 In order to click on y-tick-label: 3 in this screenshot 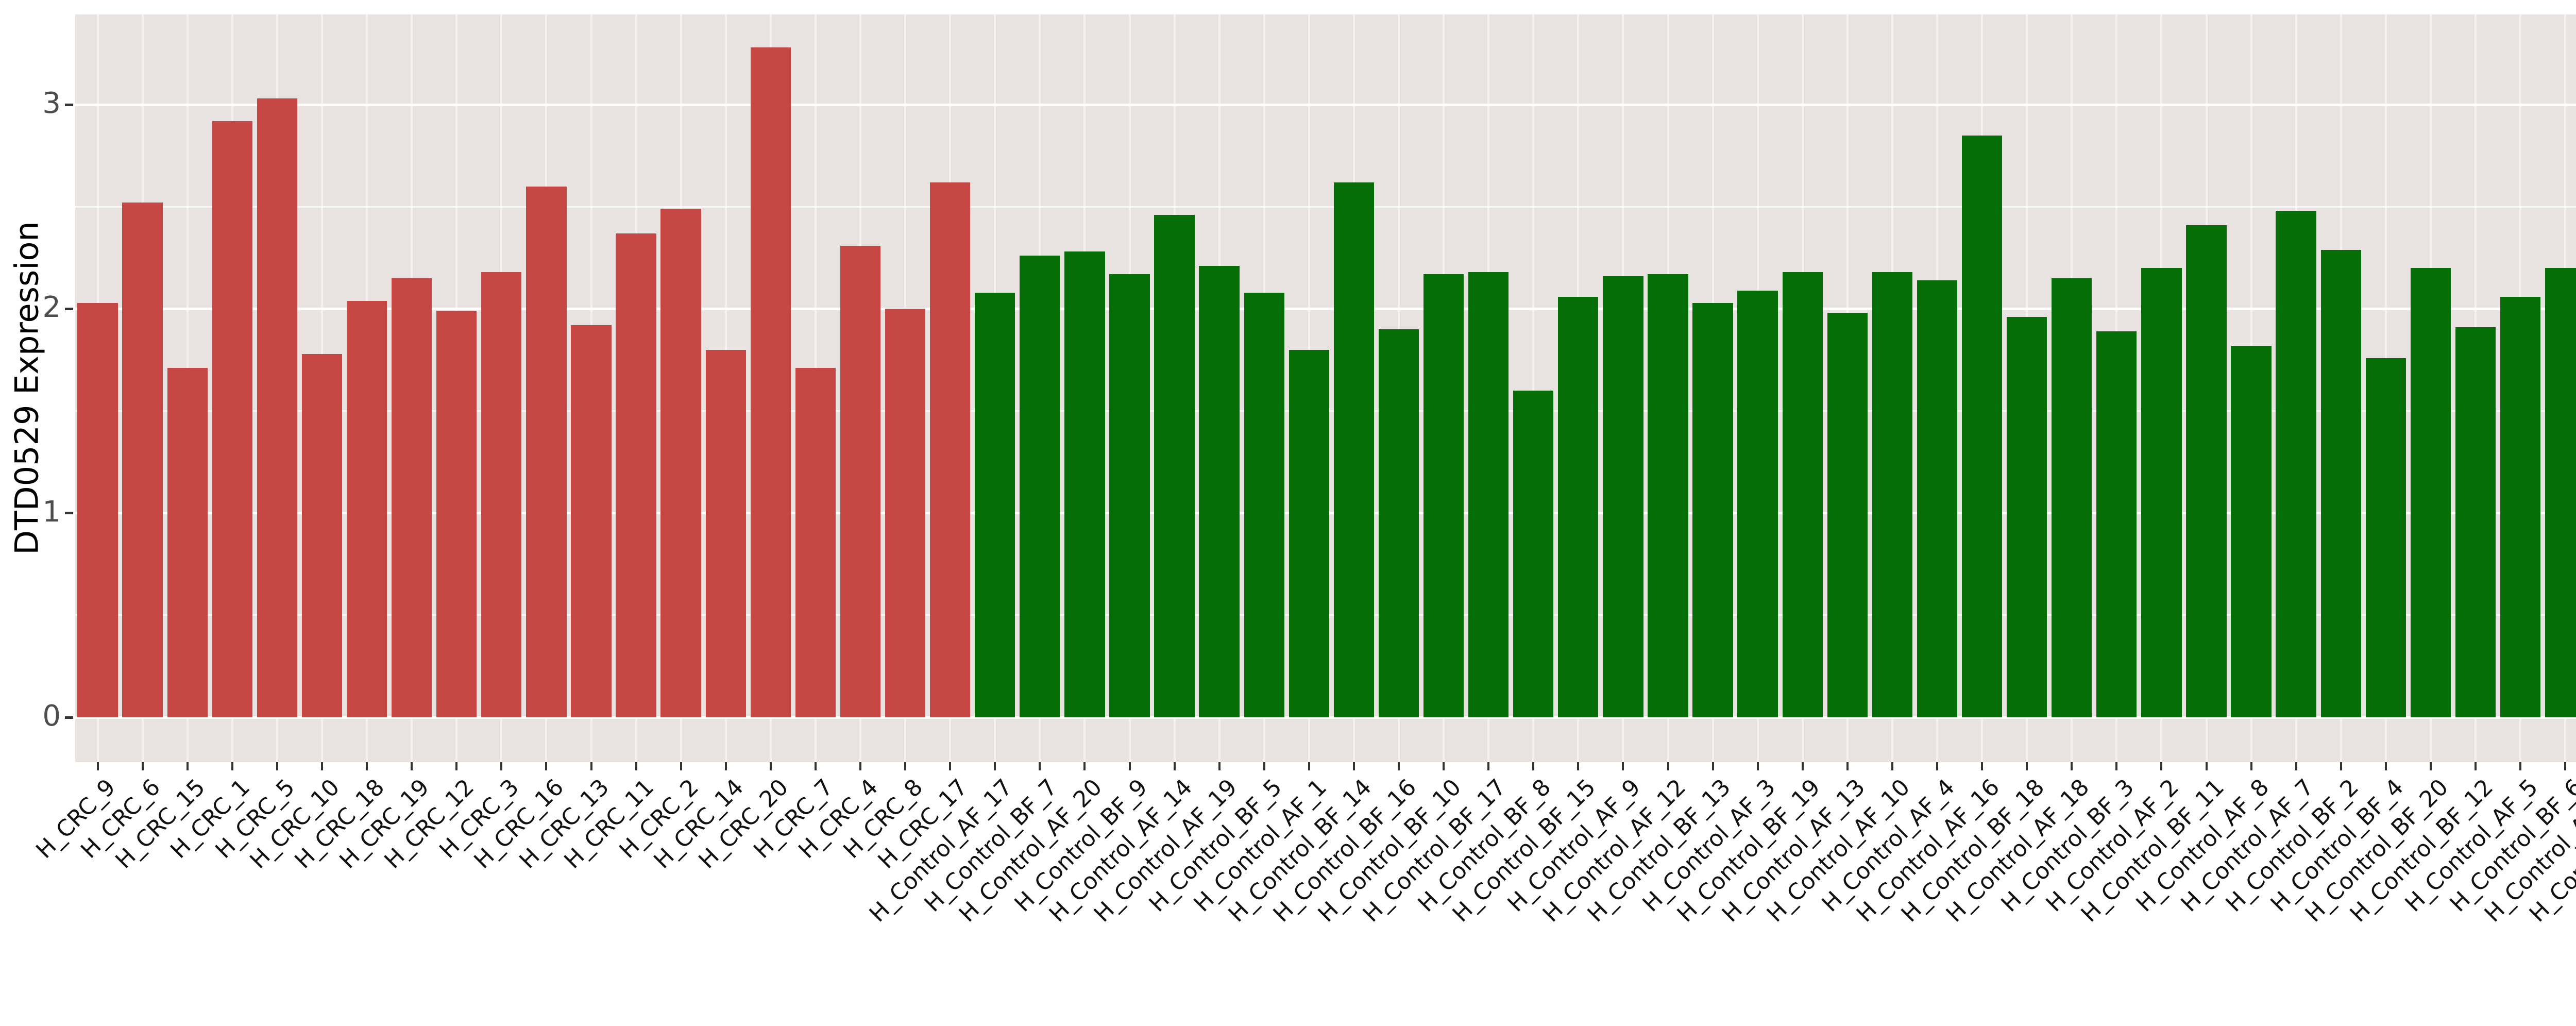, I will do `click(51, 103)`.